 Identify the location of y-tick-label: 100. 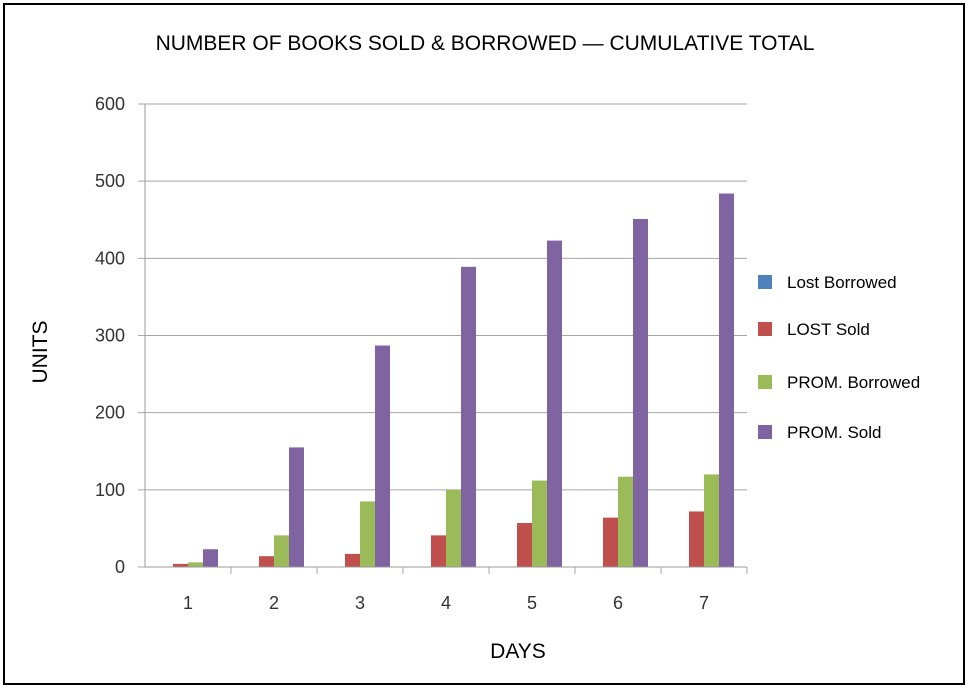
(110, 490).